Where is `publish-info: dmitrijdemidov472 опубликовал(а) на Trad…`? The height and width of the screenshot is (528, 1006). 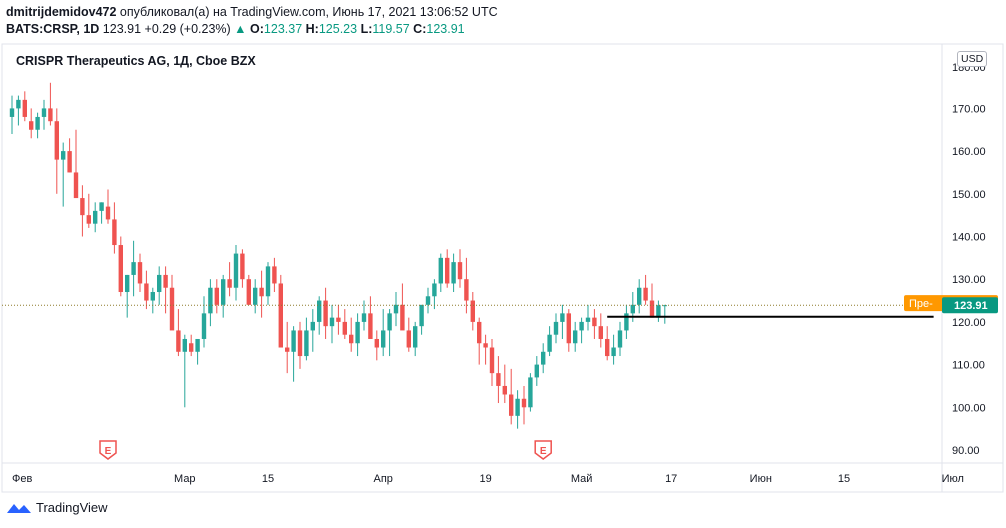 publish-info: dmitrijdemidov472 опубликовал(а) на Trad… is located at coordinates (252, 12).